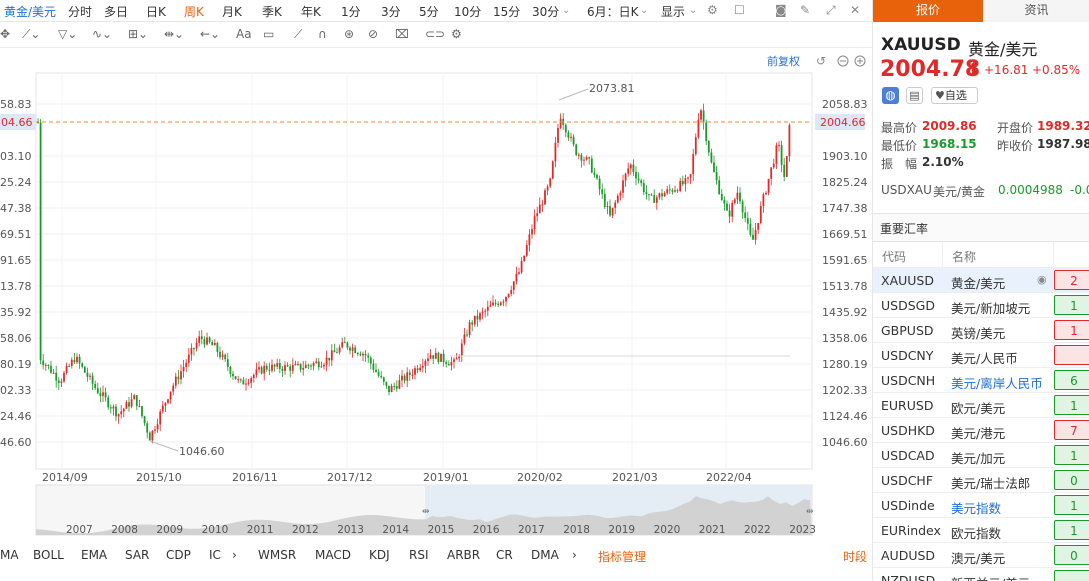 The width and height of the screenshot is (1089, 581). Describe the element at coordinates (783, 61) in the screenshot. I see `adjust-button: 前复权` at that location.